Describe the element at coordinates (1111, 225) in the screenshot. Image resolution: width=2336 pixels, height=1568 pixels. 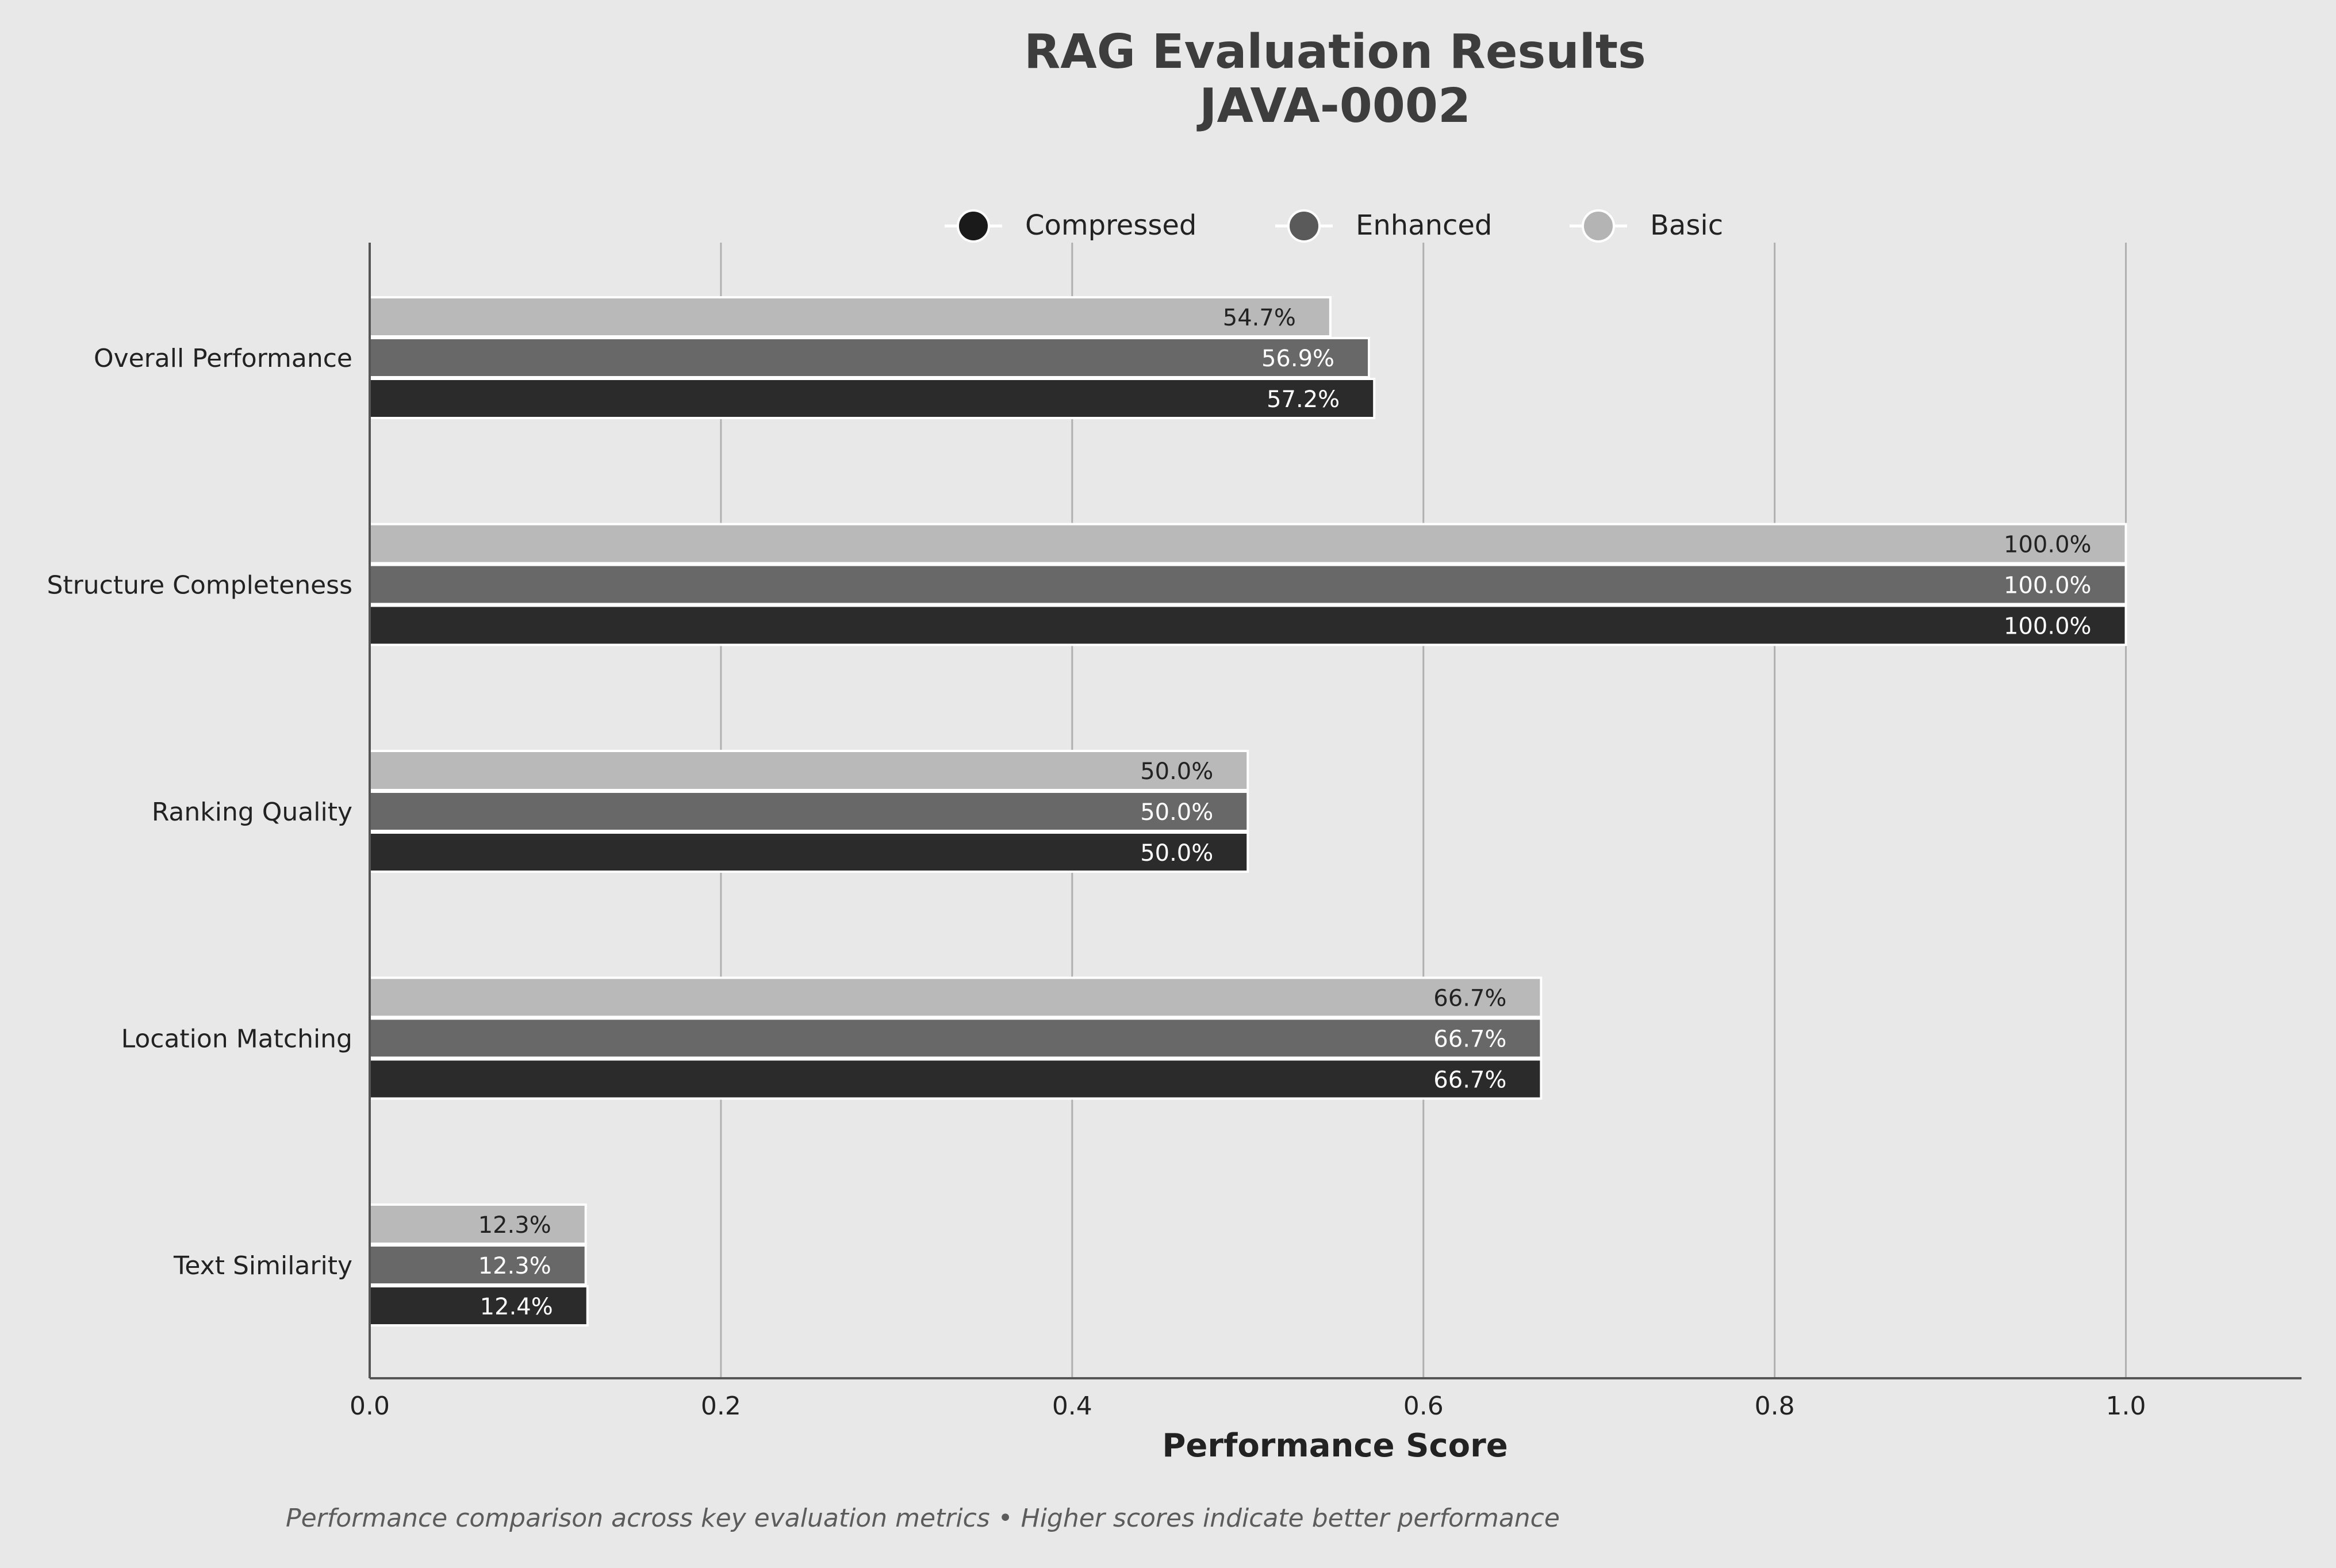
I see `legend-label: Compressed` at that location.